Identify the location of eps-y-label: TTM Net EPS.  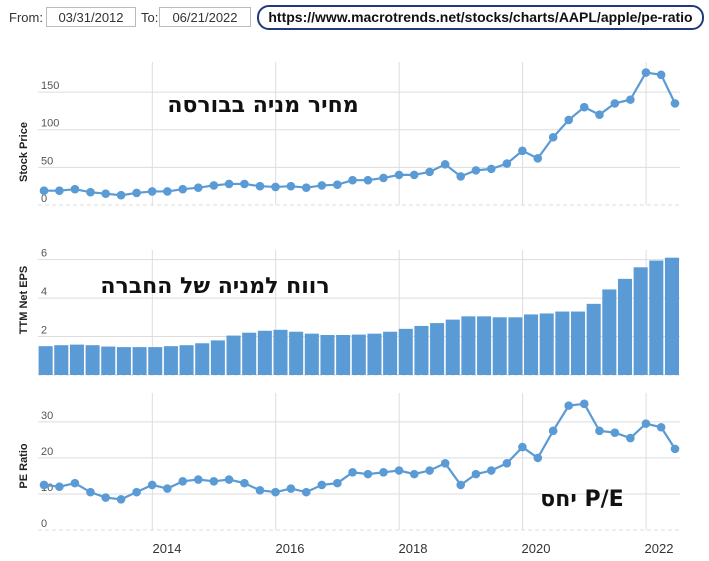
(24, 300).